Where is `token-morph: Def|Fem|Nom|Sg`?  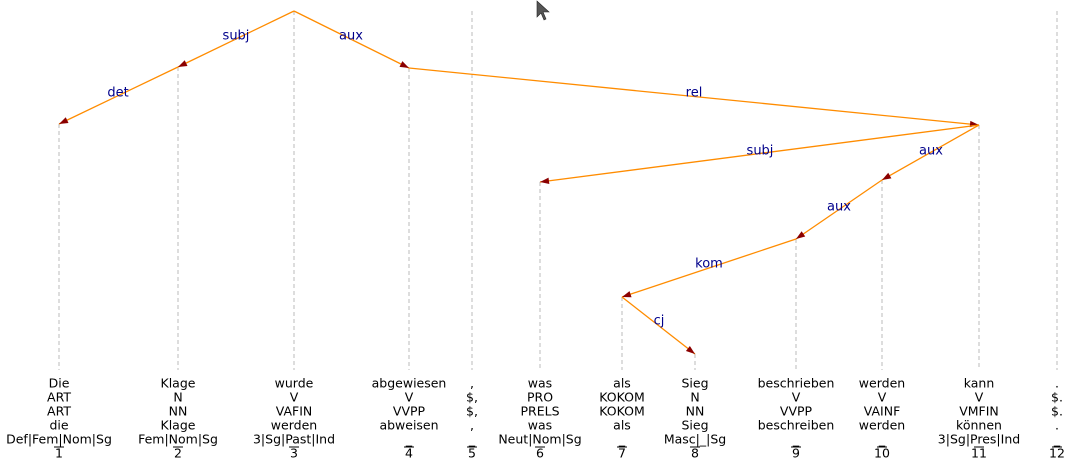
token-morph: Def|Fem|Nom|Sg is located at coordinates (59, 439).